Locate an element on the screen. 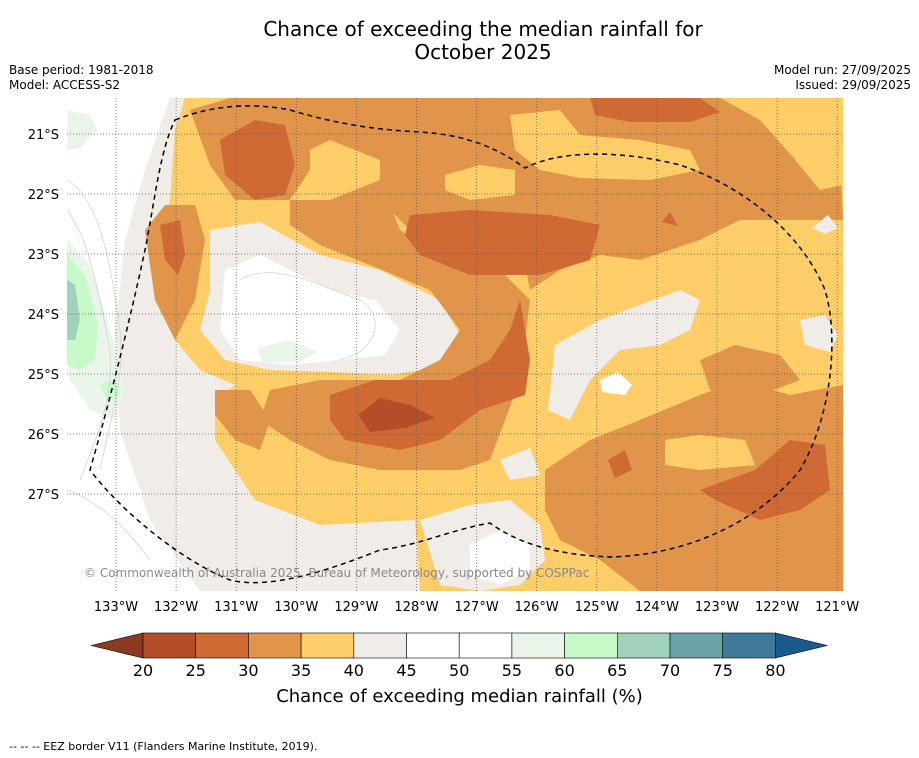 This screenshot has width=919, height=758. contour-40-45-east3 is located at coordinates (825, 224).